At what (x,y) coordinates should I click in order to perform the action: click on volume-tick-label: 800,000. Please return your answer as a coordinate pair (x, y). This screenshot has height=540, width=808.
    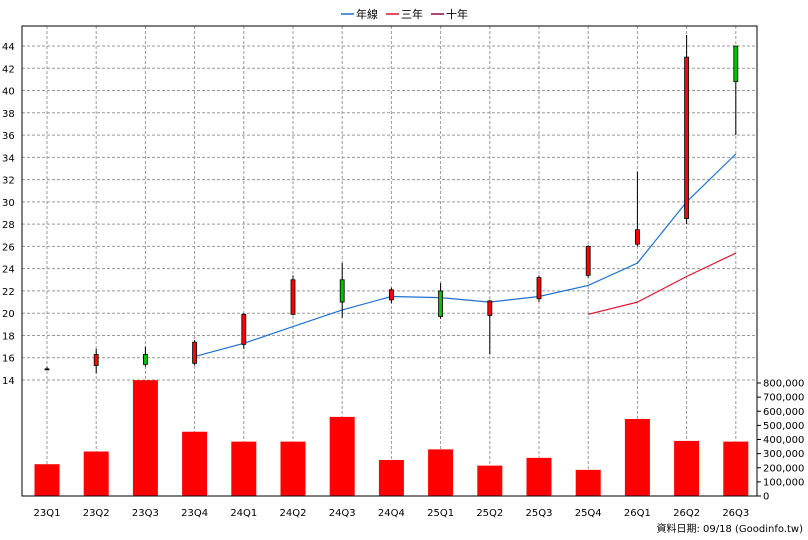
    Looking at the image, I should click on (783, 384).